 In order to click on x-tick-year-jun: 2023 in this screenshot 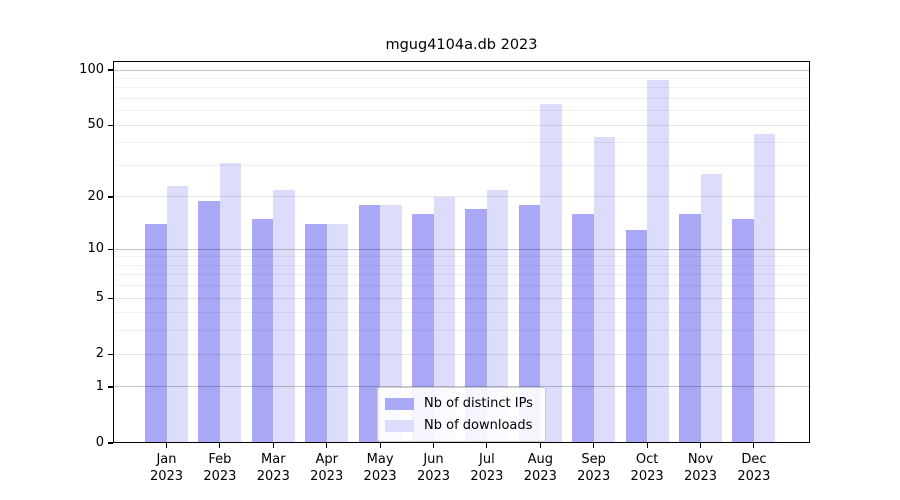, I will do `click(433, 476)`.